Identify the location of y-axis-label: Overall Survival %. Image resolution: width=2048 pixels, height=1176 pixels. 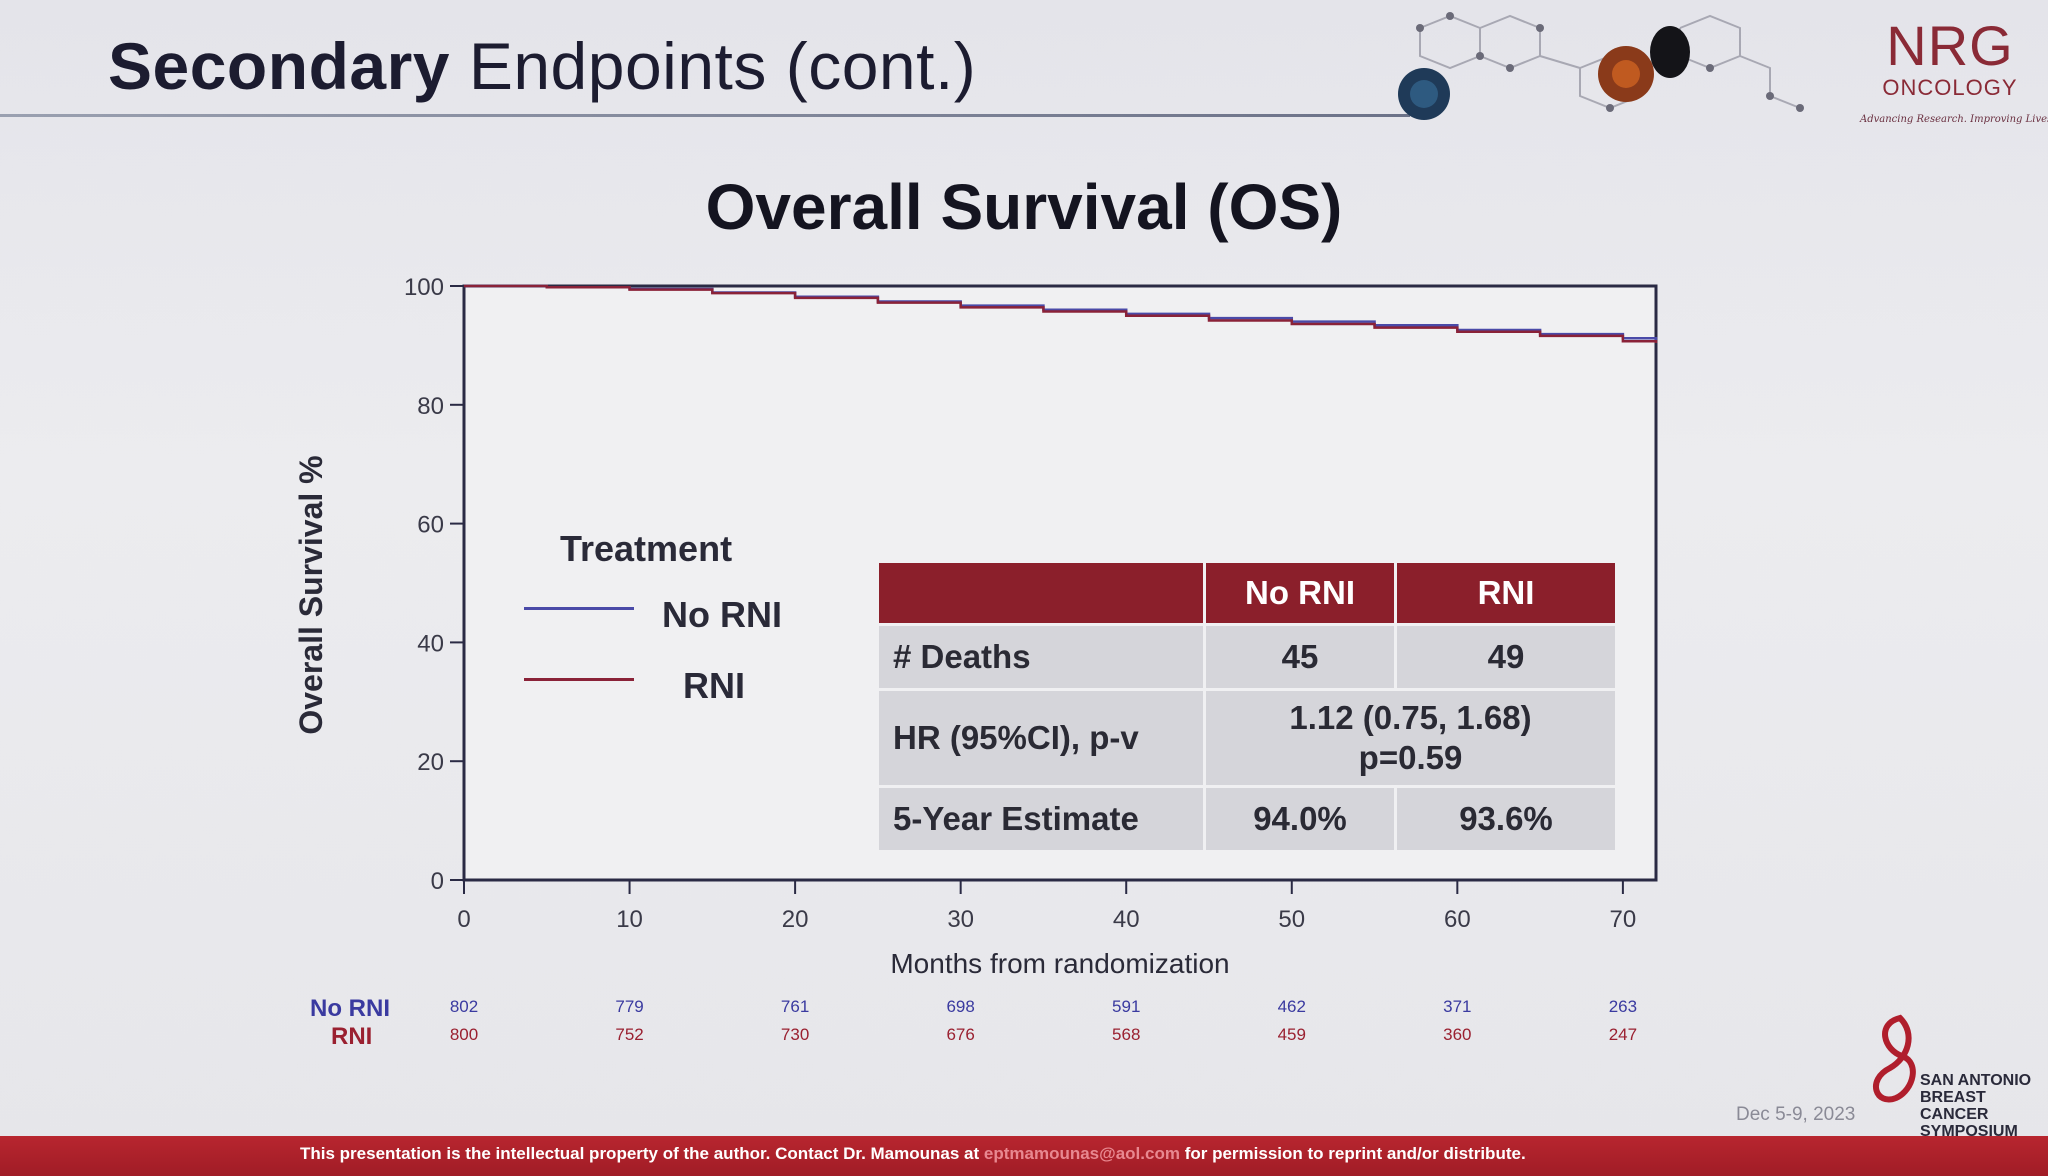
(311, 594).